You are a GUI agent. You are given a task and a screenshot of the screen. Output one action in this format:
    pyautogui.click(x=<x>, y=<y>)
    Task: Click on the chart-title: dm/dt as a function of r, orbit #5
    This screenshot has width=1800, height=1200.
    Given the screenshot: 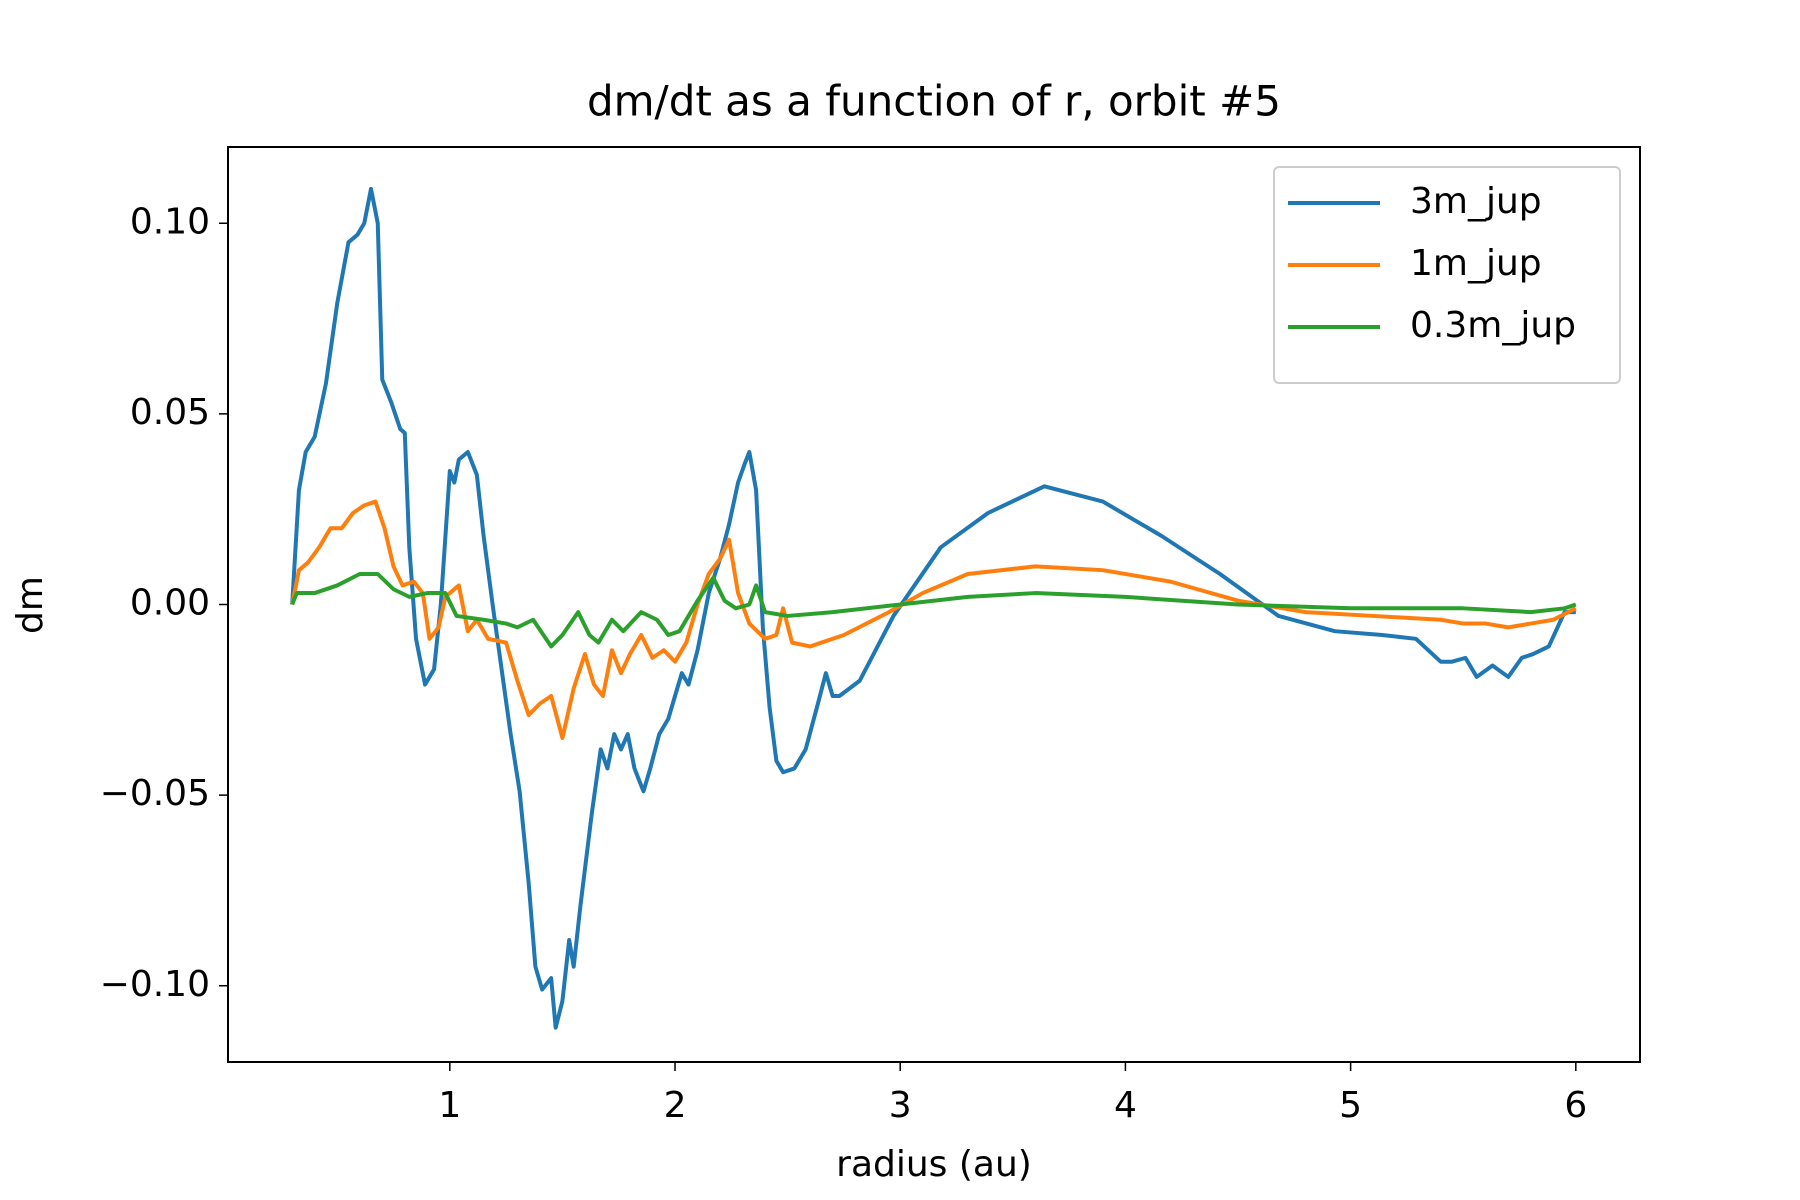 What is the action you would take?
    pyautogui.click(x=934, y=101)
    